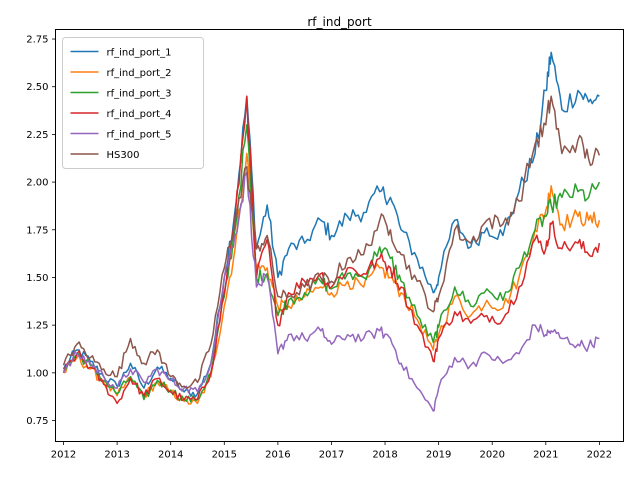 Image resolution: width=640 pixels, height=480 pixels. What do you see at coordinates (37, 421) in the screenshot?
I see `y-tick-label: 0.75` at bounding box center [37, 421].